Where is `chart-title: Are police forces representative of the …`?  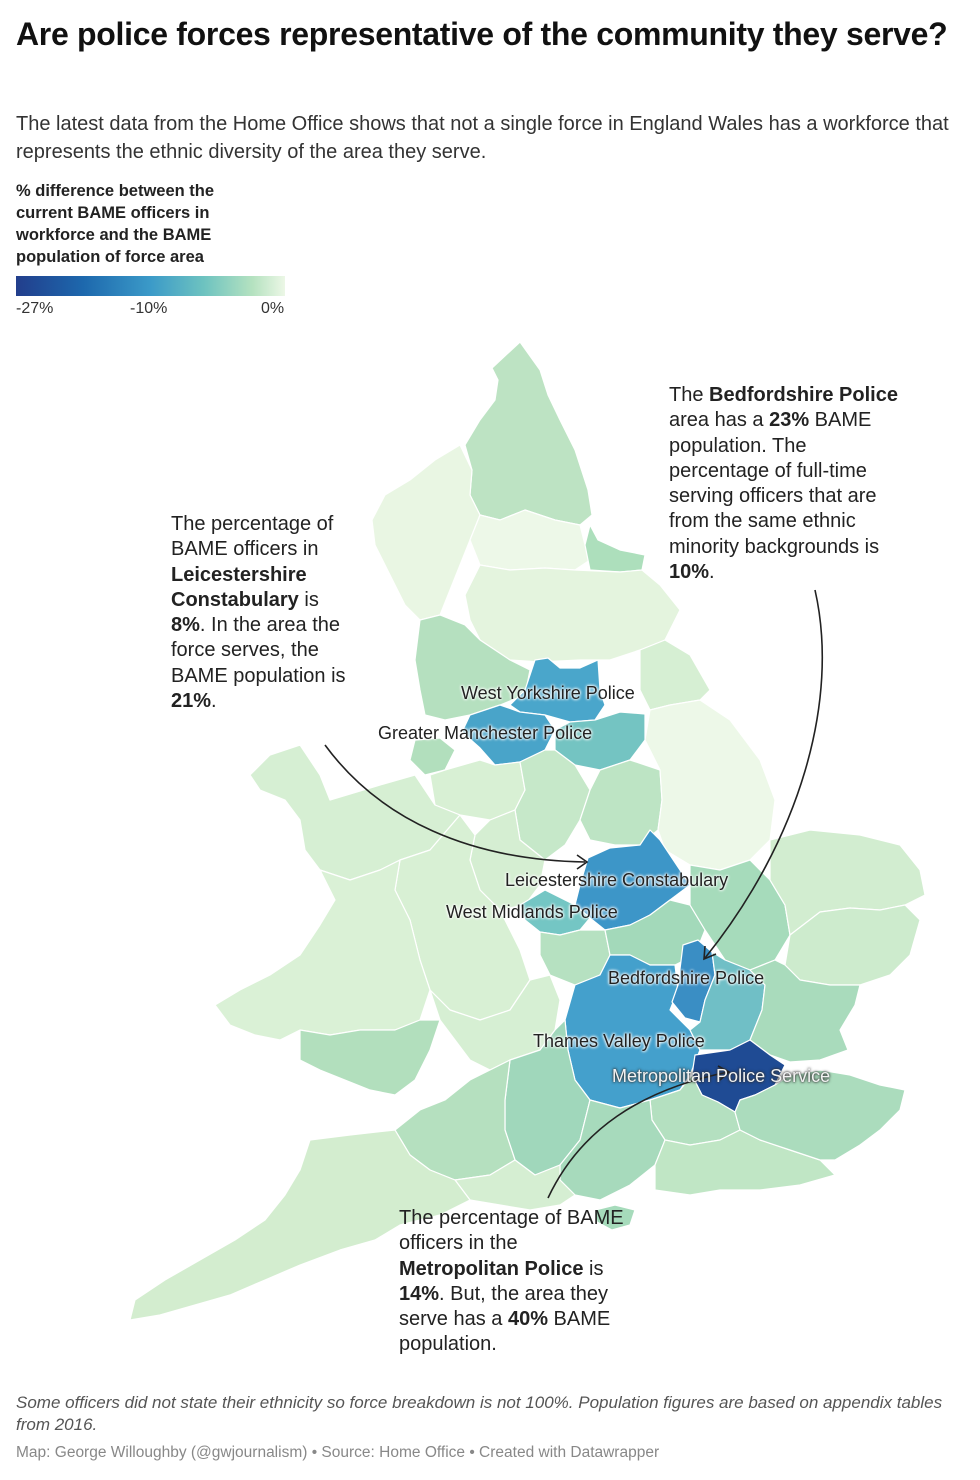 chart-title: Are police forces representative of the … is located at coordinates (482, 34).